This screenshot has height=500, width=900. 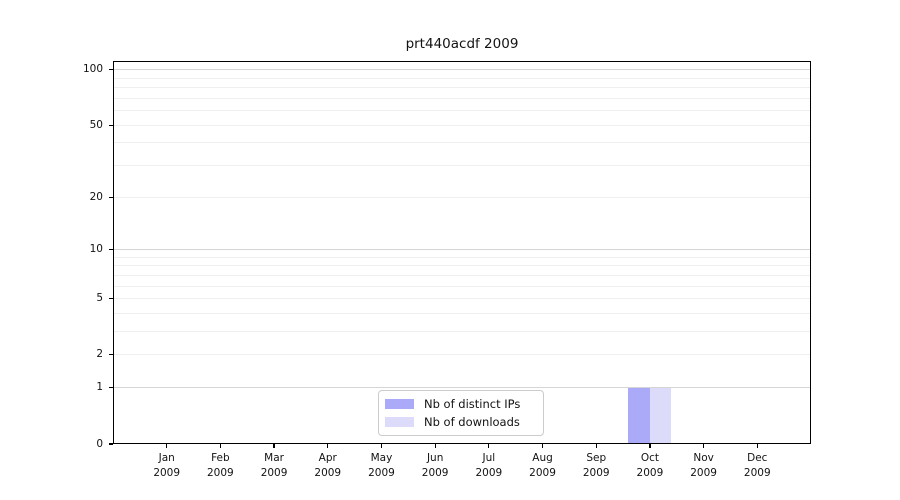 I want to click on x-tick-label-jul: Jul 2009, so click(x=489, y=466).